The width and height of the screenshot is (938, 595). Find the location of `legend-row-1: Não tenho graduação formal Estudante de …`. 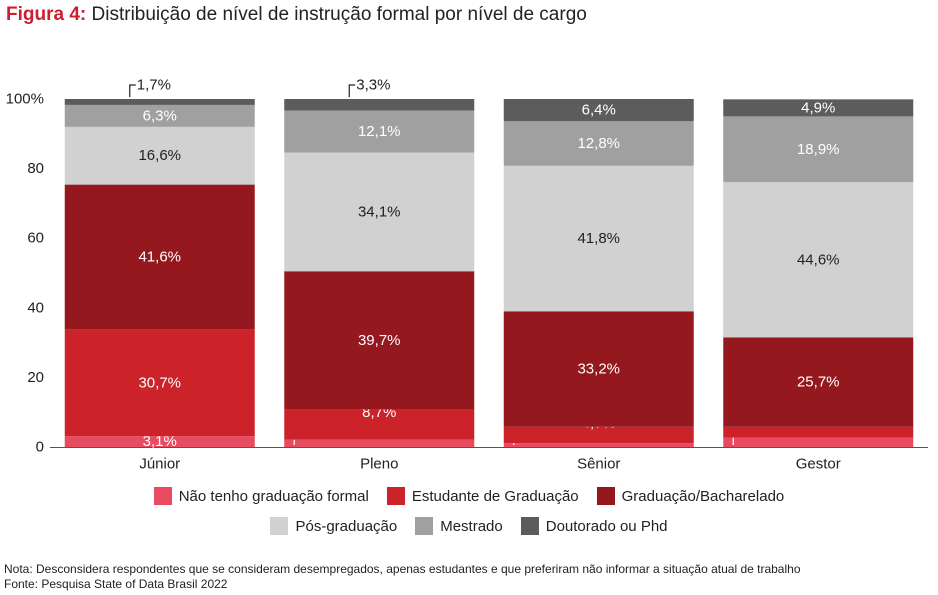

legend-row-1: Não tenho graduação formal Estudante de … is located at coordinates (469, 496).